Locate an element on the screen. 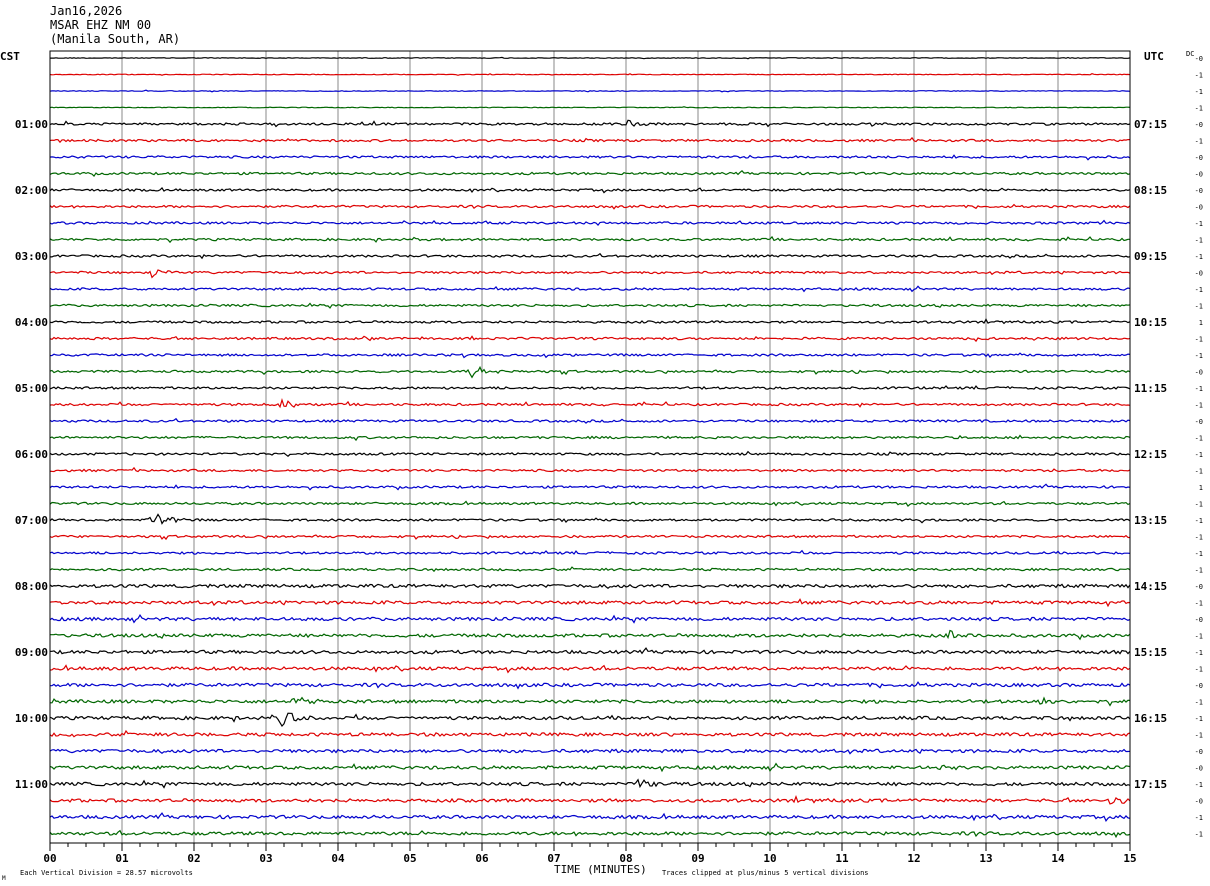 Image resolution: width=1210 pixels, height=886 pixels. left-timezone-label: CST is located at coordinates (10, 56).